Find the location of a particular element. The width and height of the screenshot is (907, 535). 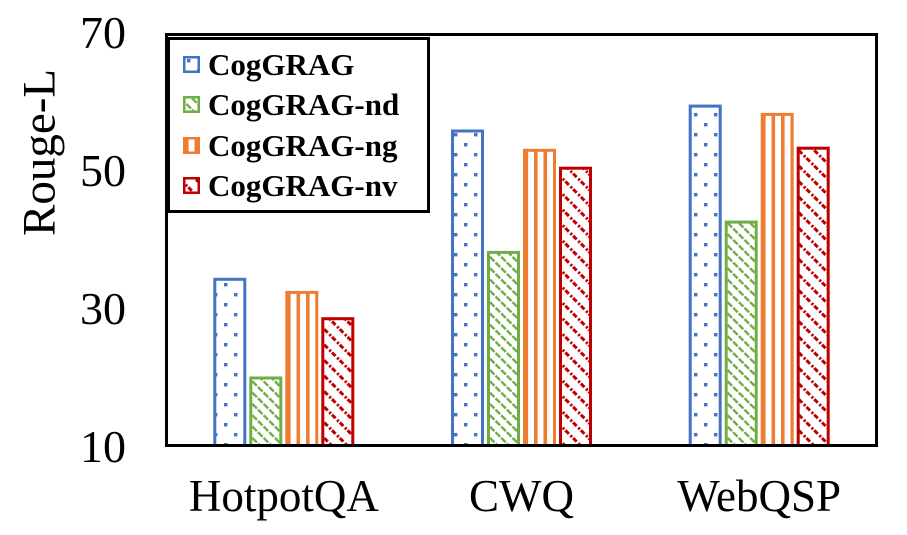

legend-item-coggrag: CogGRAG is located at coordinates (305, 64).